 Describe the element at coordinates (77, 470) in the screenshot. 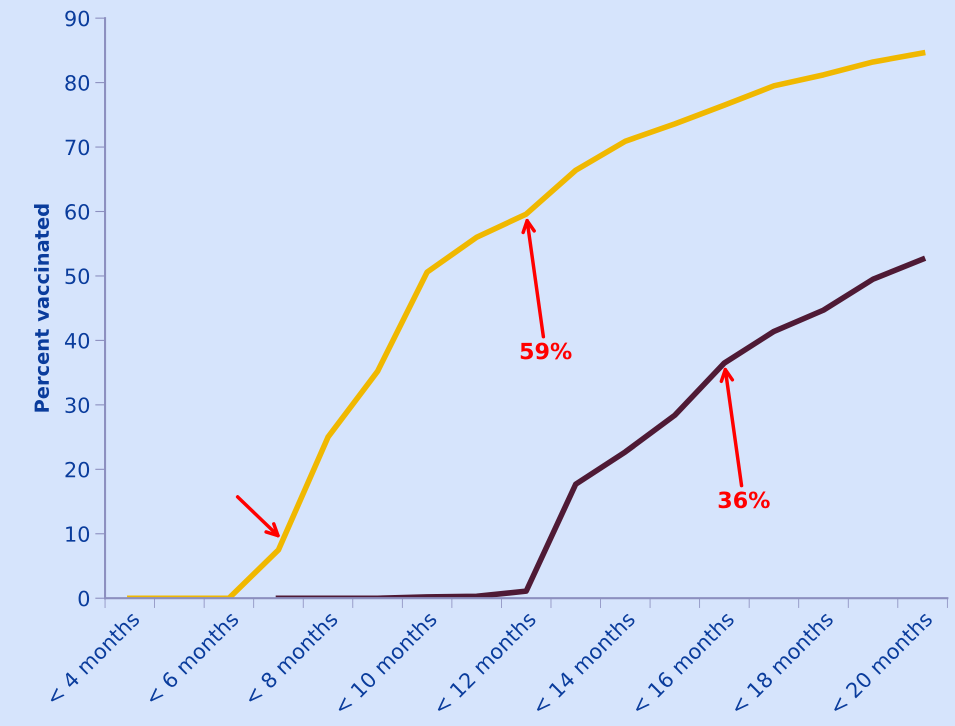

I see `y-tick-label: 20` at that location.